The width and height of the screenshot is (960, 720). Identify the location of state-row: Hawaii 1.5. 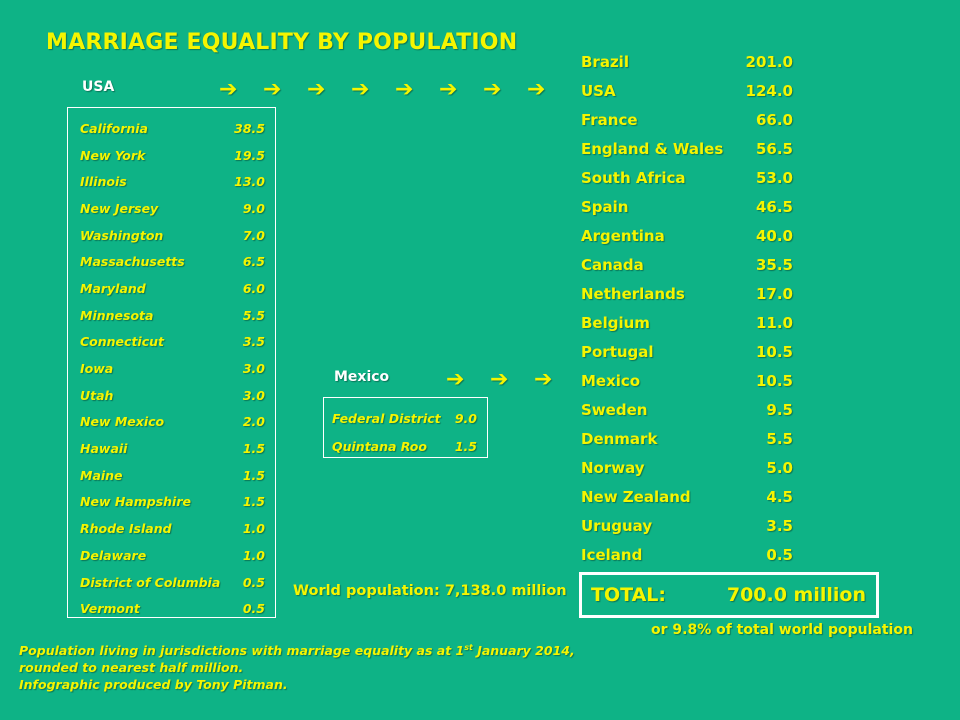
(171, 448).